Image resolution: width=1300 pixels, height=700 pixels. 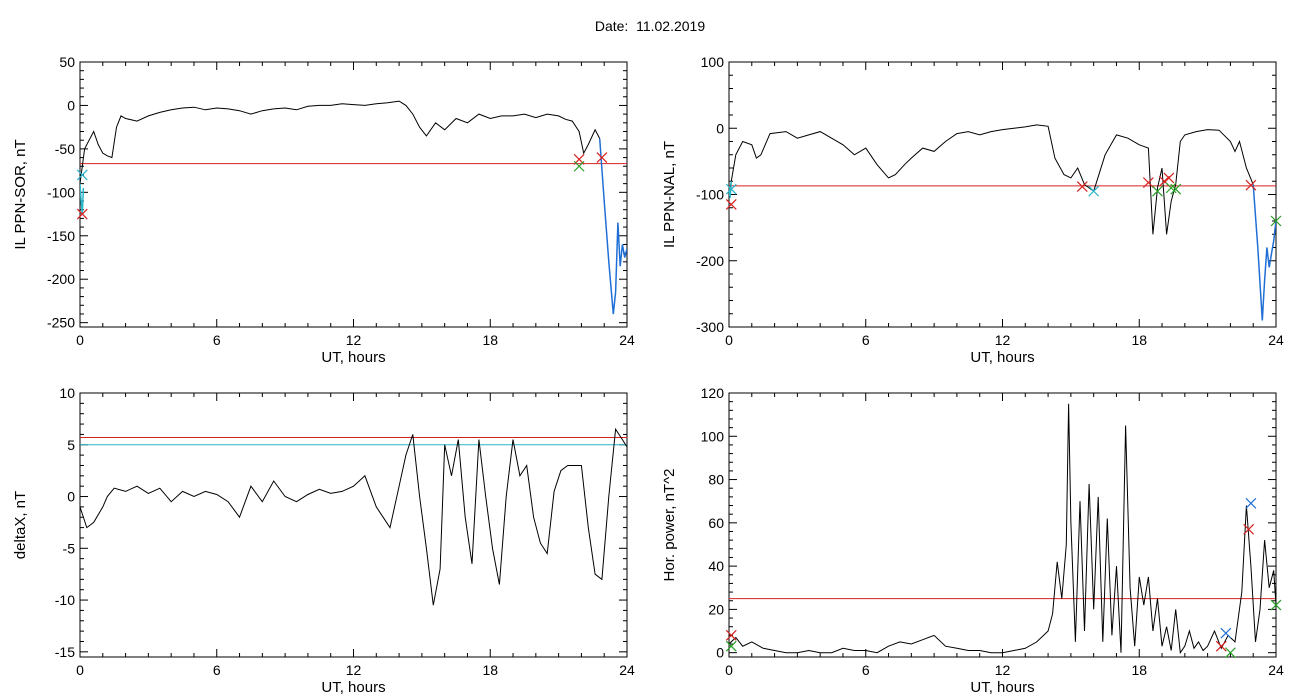 What do you see at coordinates (20, 194) in the screenshot?
I see `y-axis-label: IL PPN-SOR, nT` at bounding box center [20, 194].